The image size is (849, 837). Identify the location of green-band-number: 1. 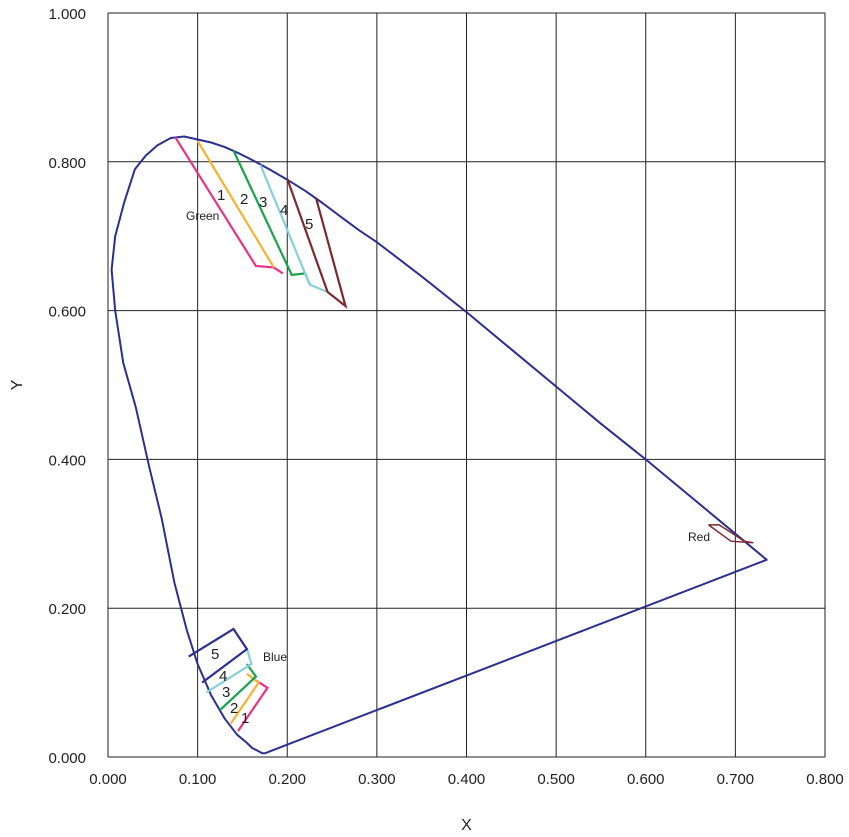
(221, 195).